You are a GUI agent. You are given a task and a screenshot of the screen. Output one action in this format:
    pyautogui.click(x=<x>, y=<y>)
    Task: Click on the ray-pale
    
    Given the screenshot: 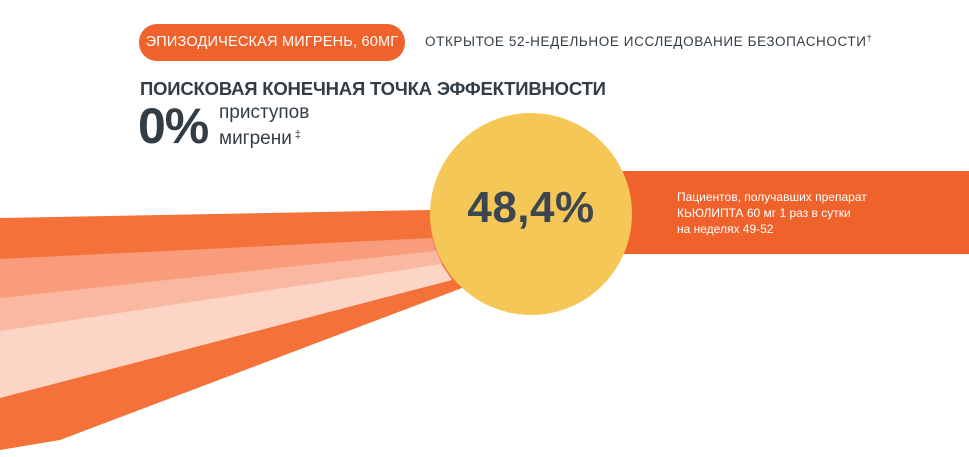 What is the action you would take?
    pyautogui.click(x=226, y=330)
    